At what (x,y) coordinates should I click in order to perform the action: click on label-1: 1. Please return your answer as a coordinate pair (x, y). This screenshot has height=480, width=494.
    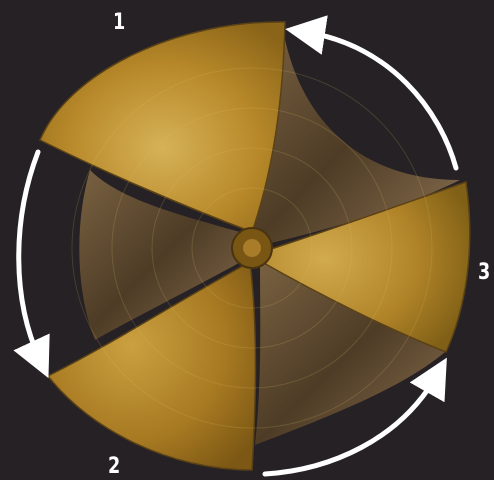
    Looking at the image, I should click on (119, 22).